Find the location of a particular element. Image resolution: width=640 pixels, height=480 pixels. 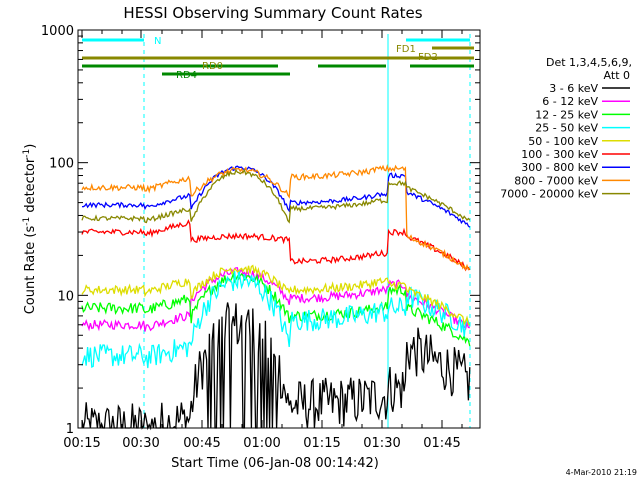

legend-label: 800 - 7000 keV is located at coordinates (556, 180).